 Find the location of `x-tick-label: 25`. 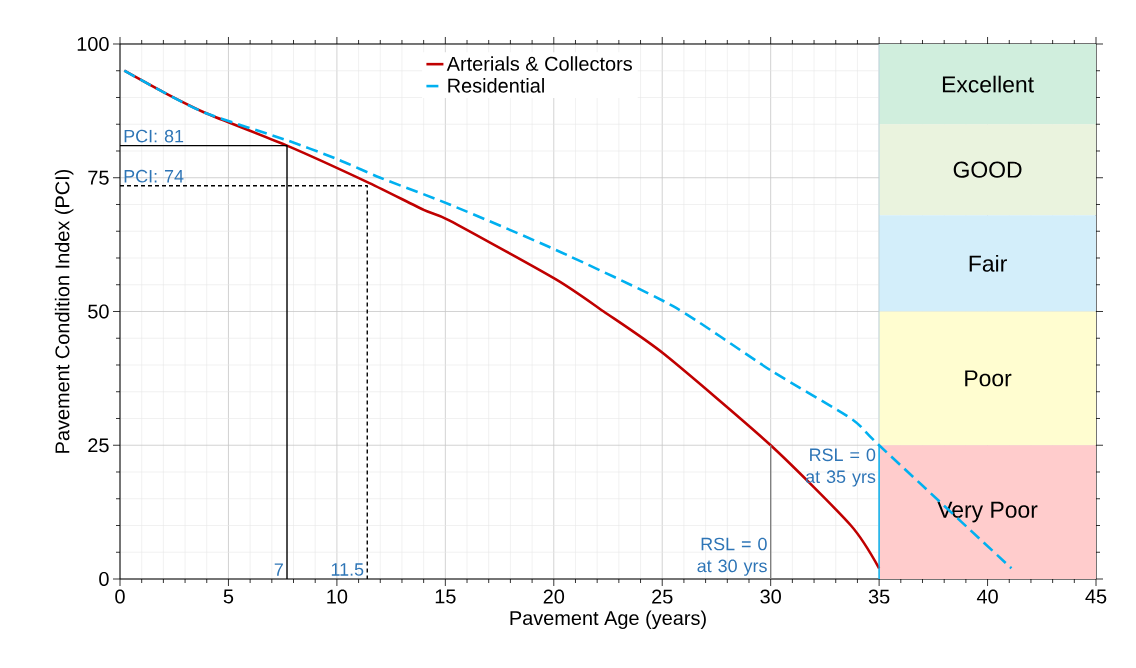

x-tick-label: 25 is located at coordinates (662, 596).